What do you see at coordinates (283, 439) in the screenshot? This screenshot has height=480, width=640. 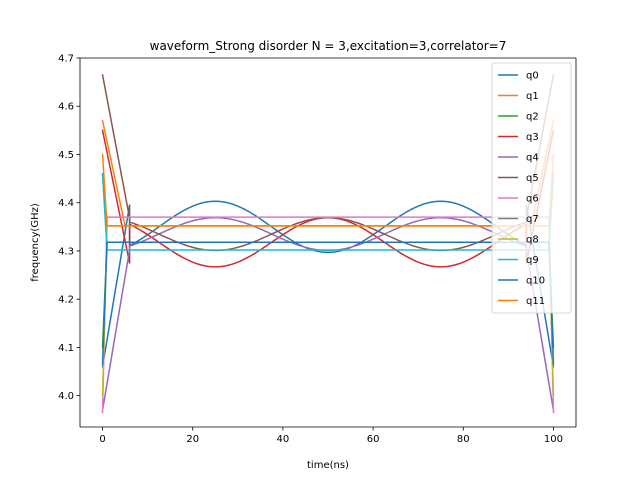 I see `x-tick-label: 40` at bounding box center [283, 439].